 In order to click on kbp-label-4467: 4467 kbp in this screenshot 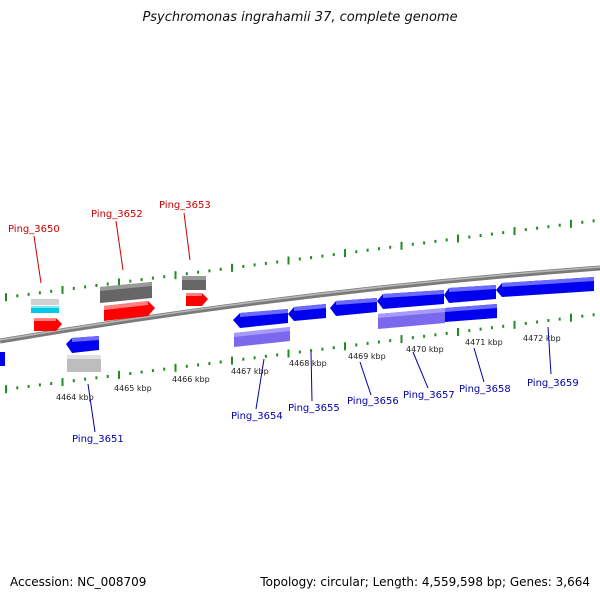, I will do `click(250, 371)`.